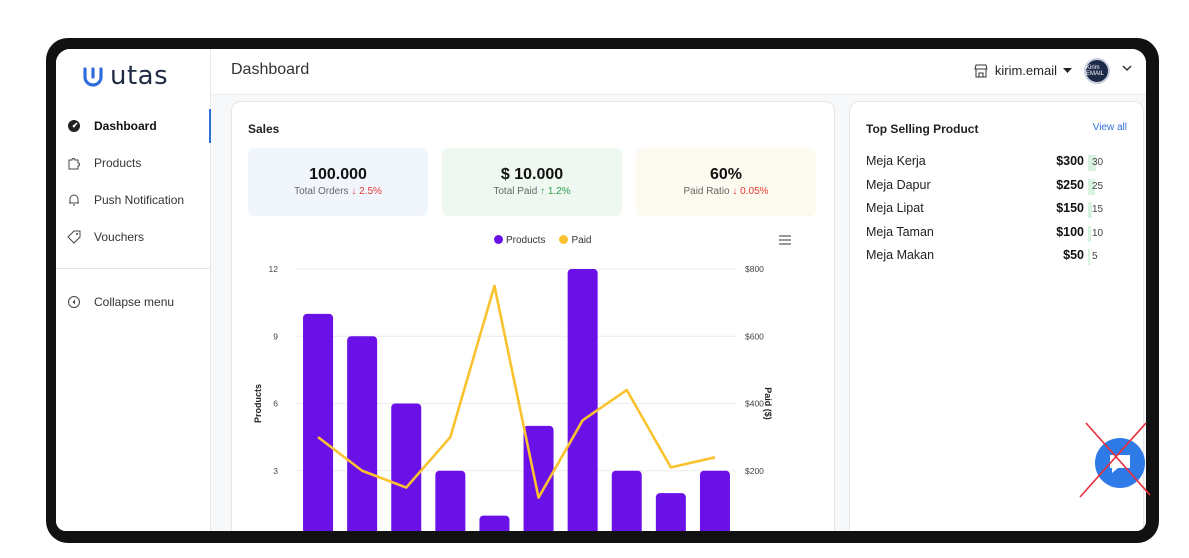 This screenshot has height=558, width=1189. What do you see at coordinates (74, 237) in the screenshot?
I see `tag-icon` at bounding box center [74, 237].